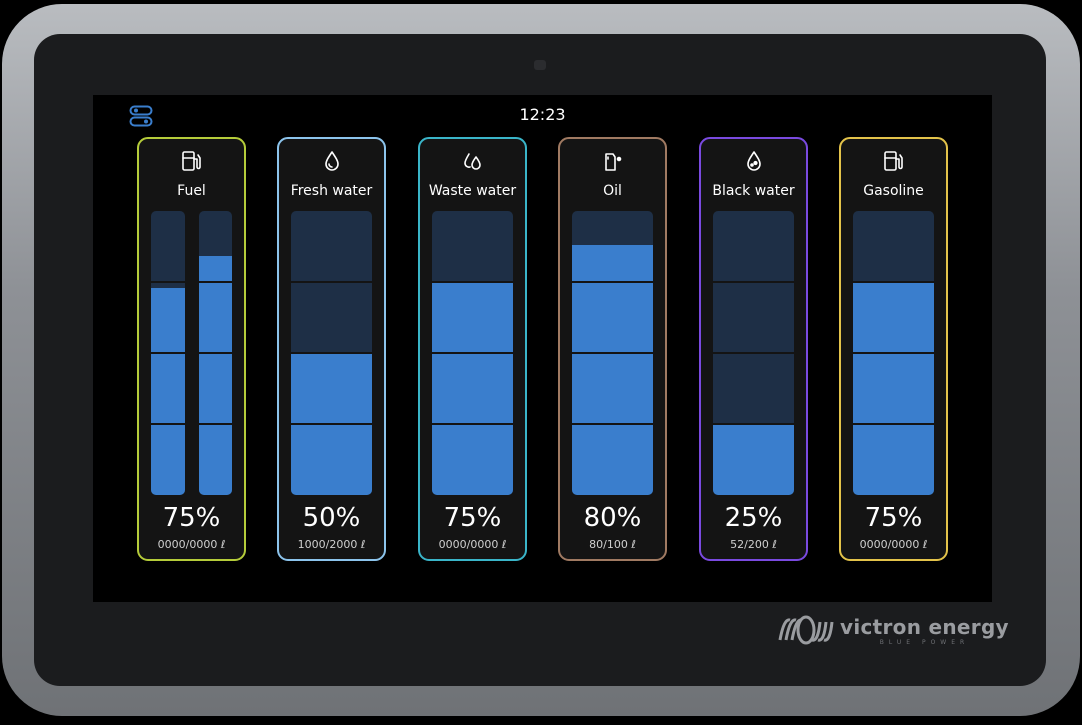 The width and height of the screenshot is (1082, 725). I want to click on victron-logo: victron energy BLUE POWER, so click(892, 630).